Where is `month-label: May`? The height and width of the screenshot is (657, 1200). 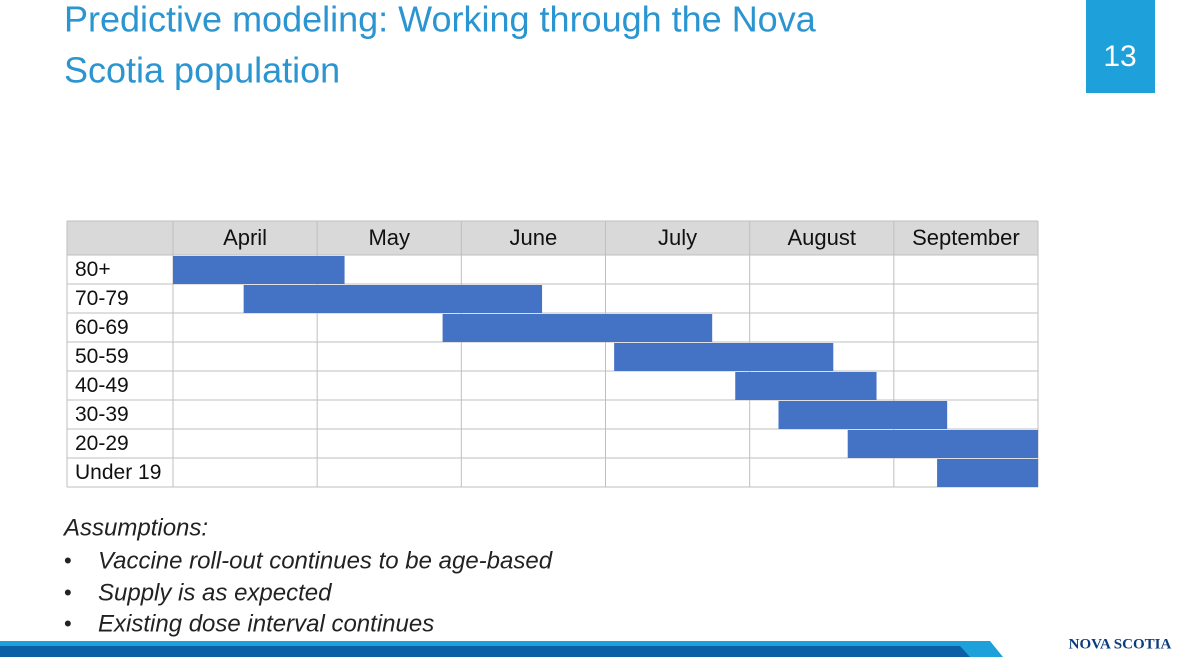 month-label: May is located at coordinates (389, 237).